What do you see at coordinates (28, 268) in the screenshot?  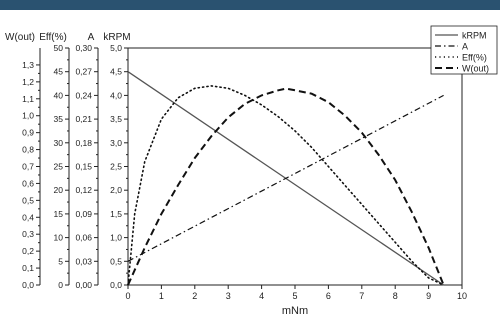 I see `y-tick-label: 0,1` at bounding box center [28, 268].